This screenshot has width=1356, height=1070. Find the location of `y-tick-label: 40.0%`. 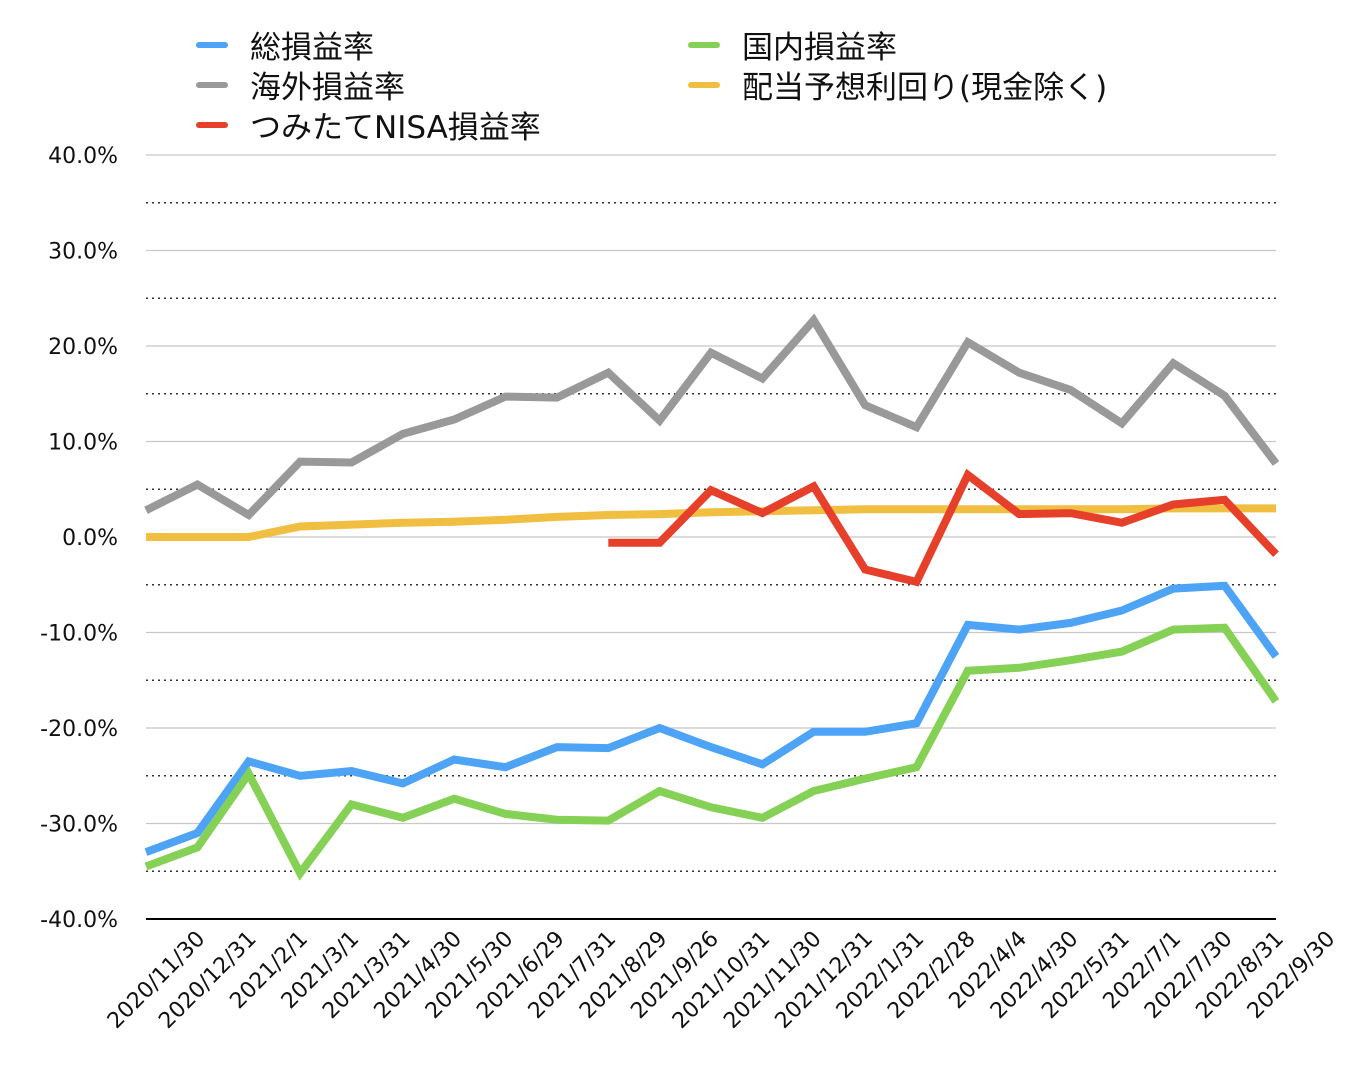

y-tick-label: 40.0% is located at coordinates (83, 156).